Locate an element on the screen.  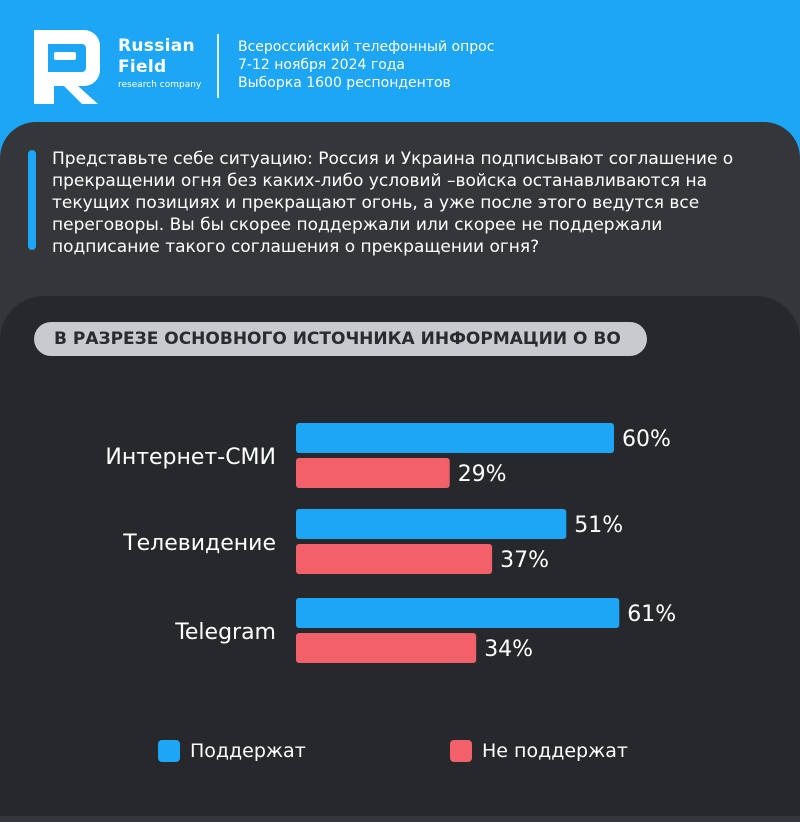
data-label-oppose: 29% is located at coordinates (482, 474).